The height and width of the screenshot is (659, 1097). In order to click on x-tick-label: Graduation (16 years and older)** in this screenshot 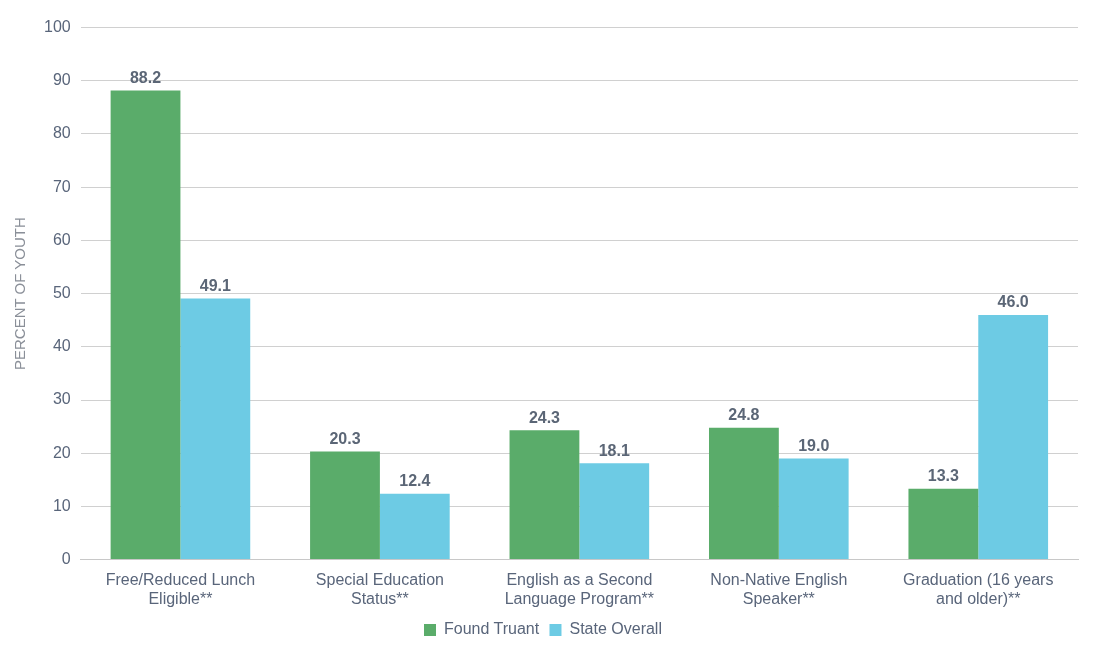, I will do `click(978, 588)`.